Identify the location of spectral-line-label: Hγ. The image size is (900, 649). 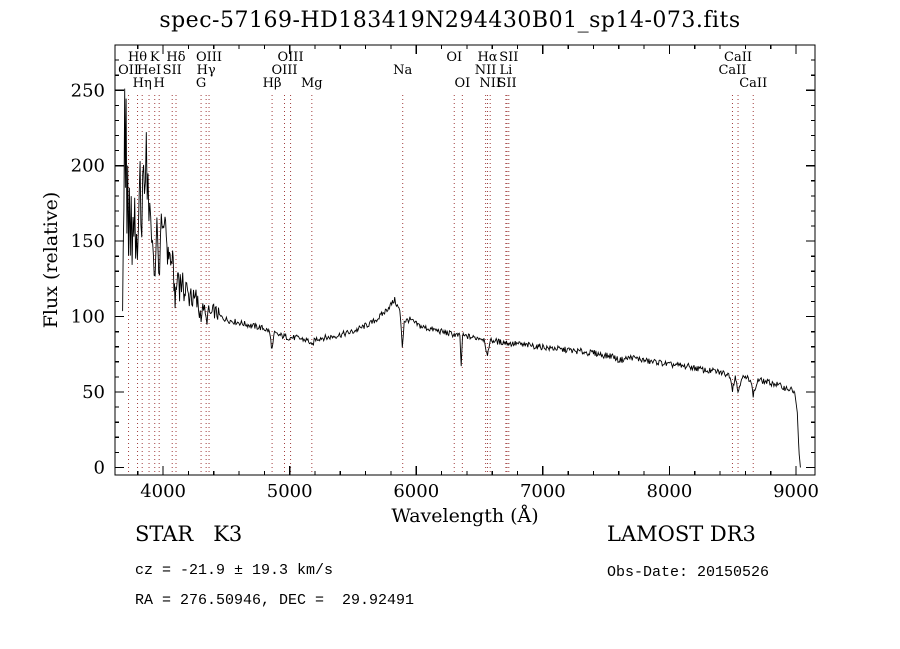
(206, 70).